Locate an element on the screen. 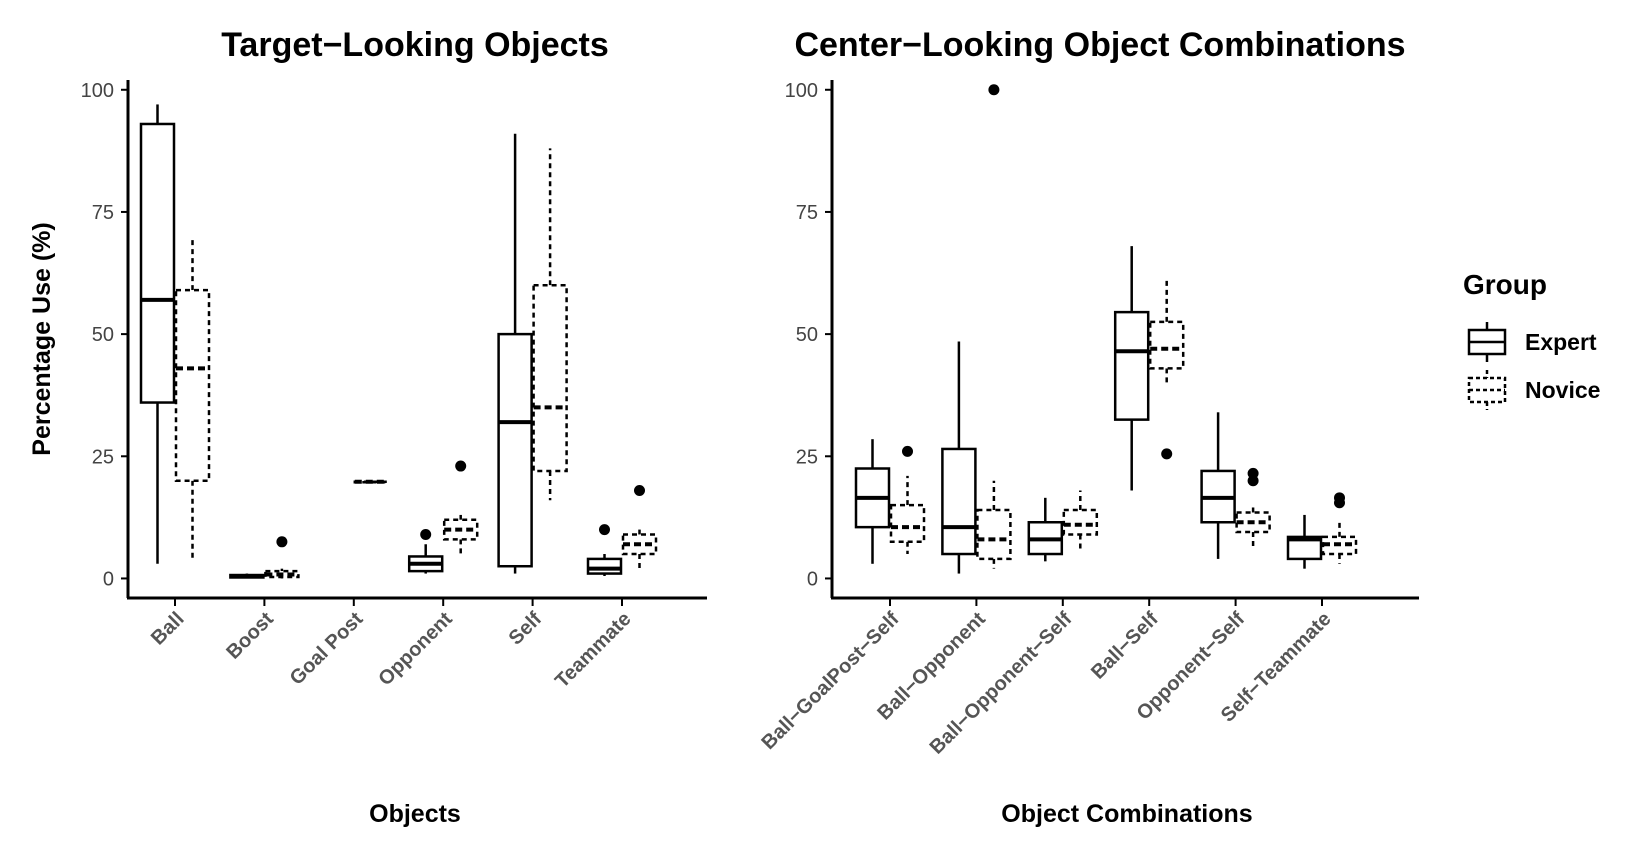 The height and width of the screenshot is (859, 1650). legend: Group Expert Novice is located at coordinates (1531, 339).